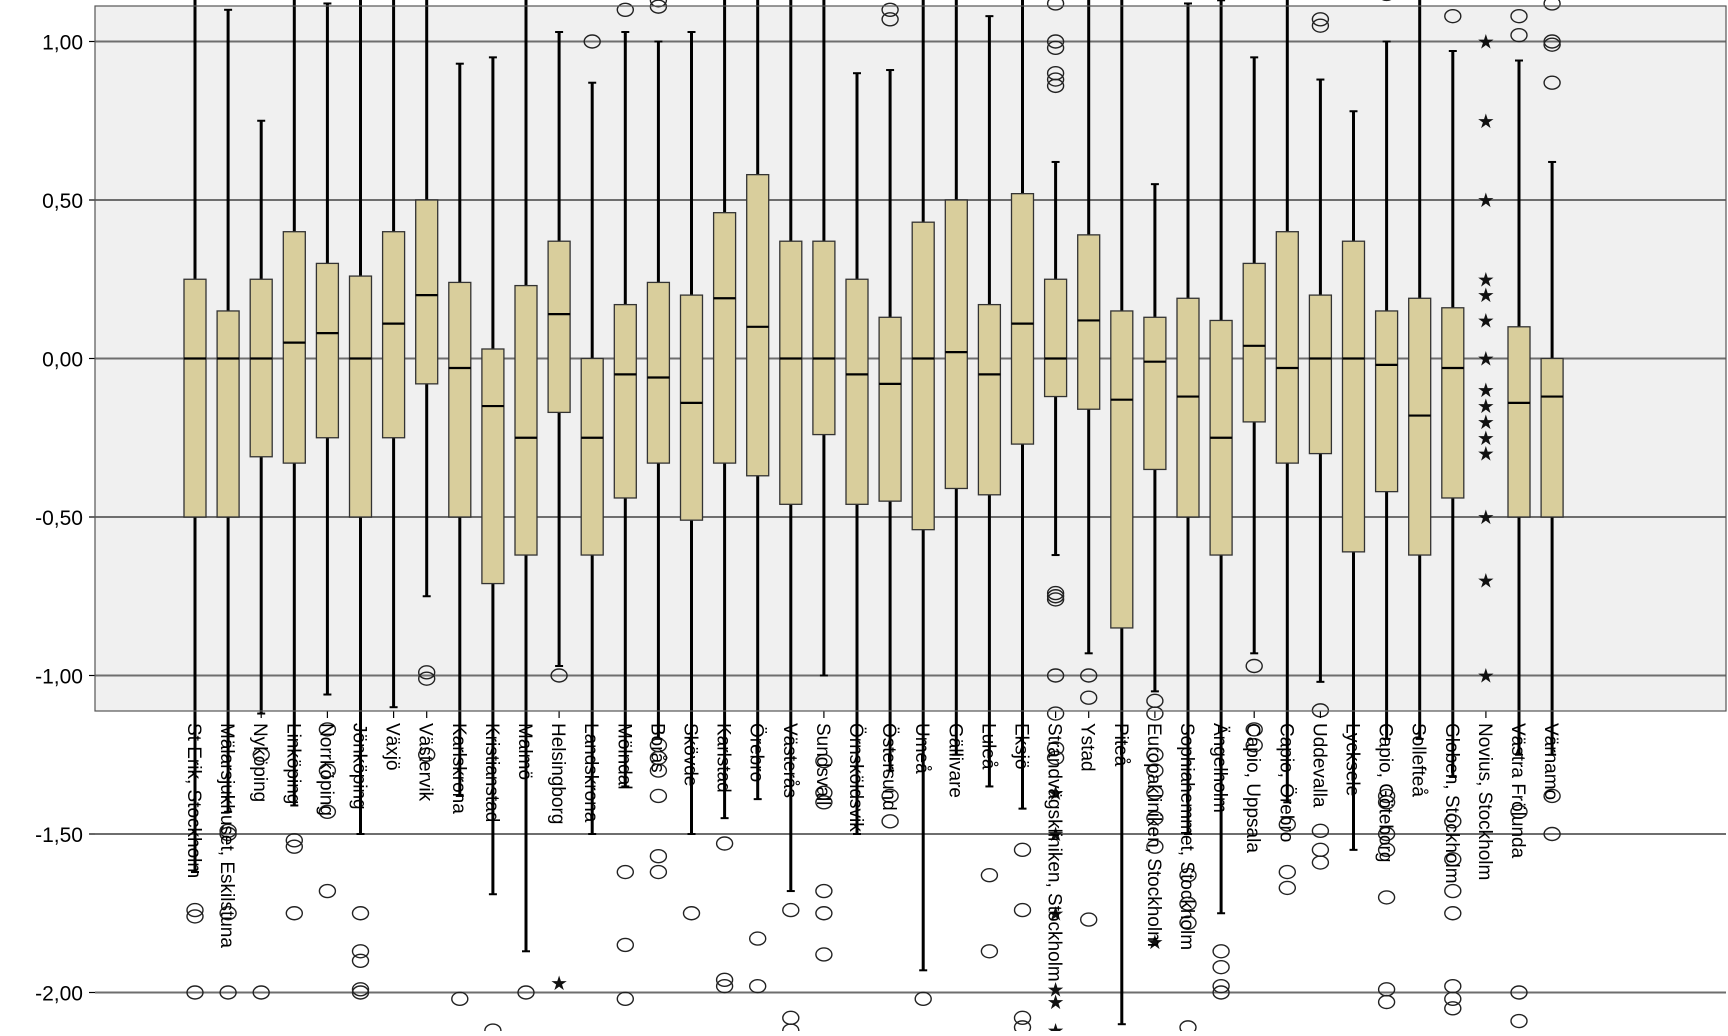  I want to click on x-tick-label: Kristianstad, so click(491, 772).